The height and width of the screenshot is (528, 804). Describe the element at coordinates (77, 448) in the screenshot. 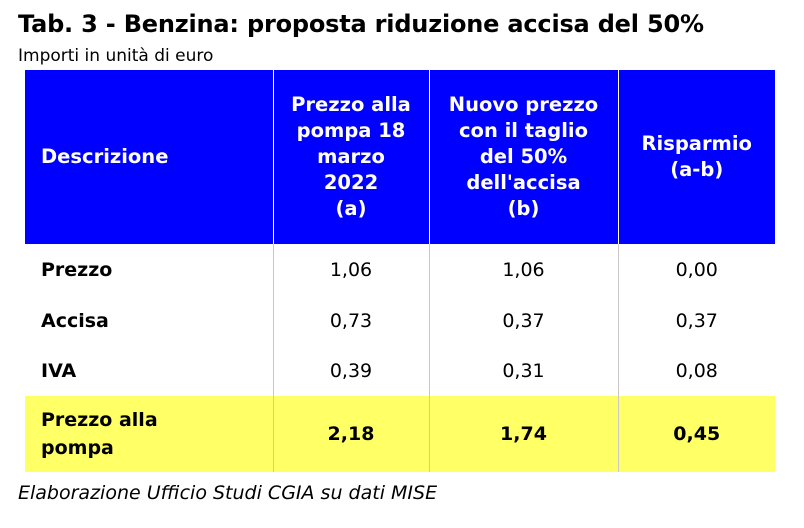

I see `total-label-line: pompa` at that location.